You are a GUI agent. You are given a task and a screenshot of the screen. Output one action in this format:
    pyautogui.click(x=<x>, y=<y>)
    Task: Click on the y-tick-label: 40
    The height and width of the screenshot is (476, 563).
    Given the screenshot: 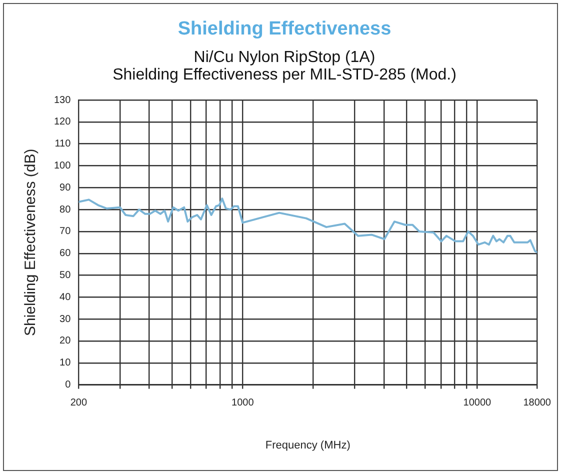 What is the action you would take?
    pyautogui.click(x=66, y=297)
    